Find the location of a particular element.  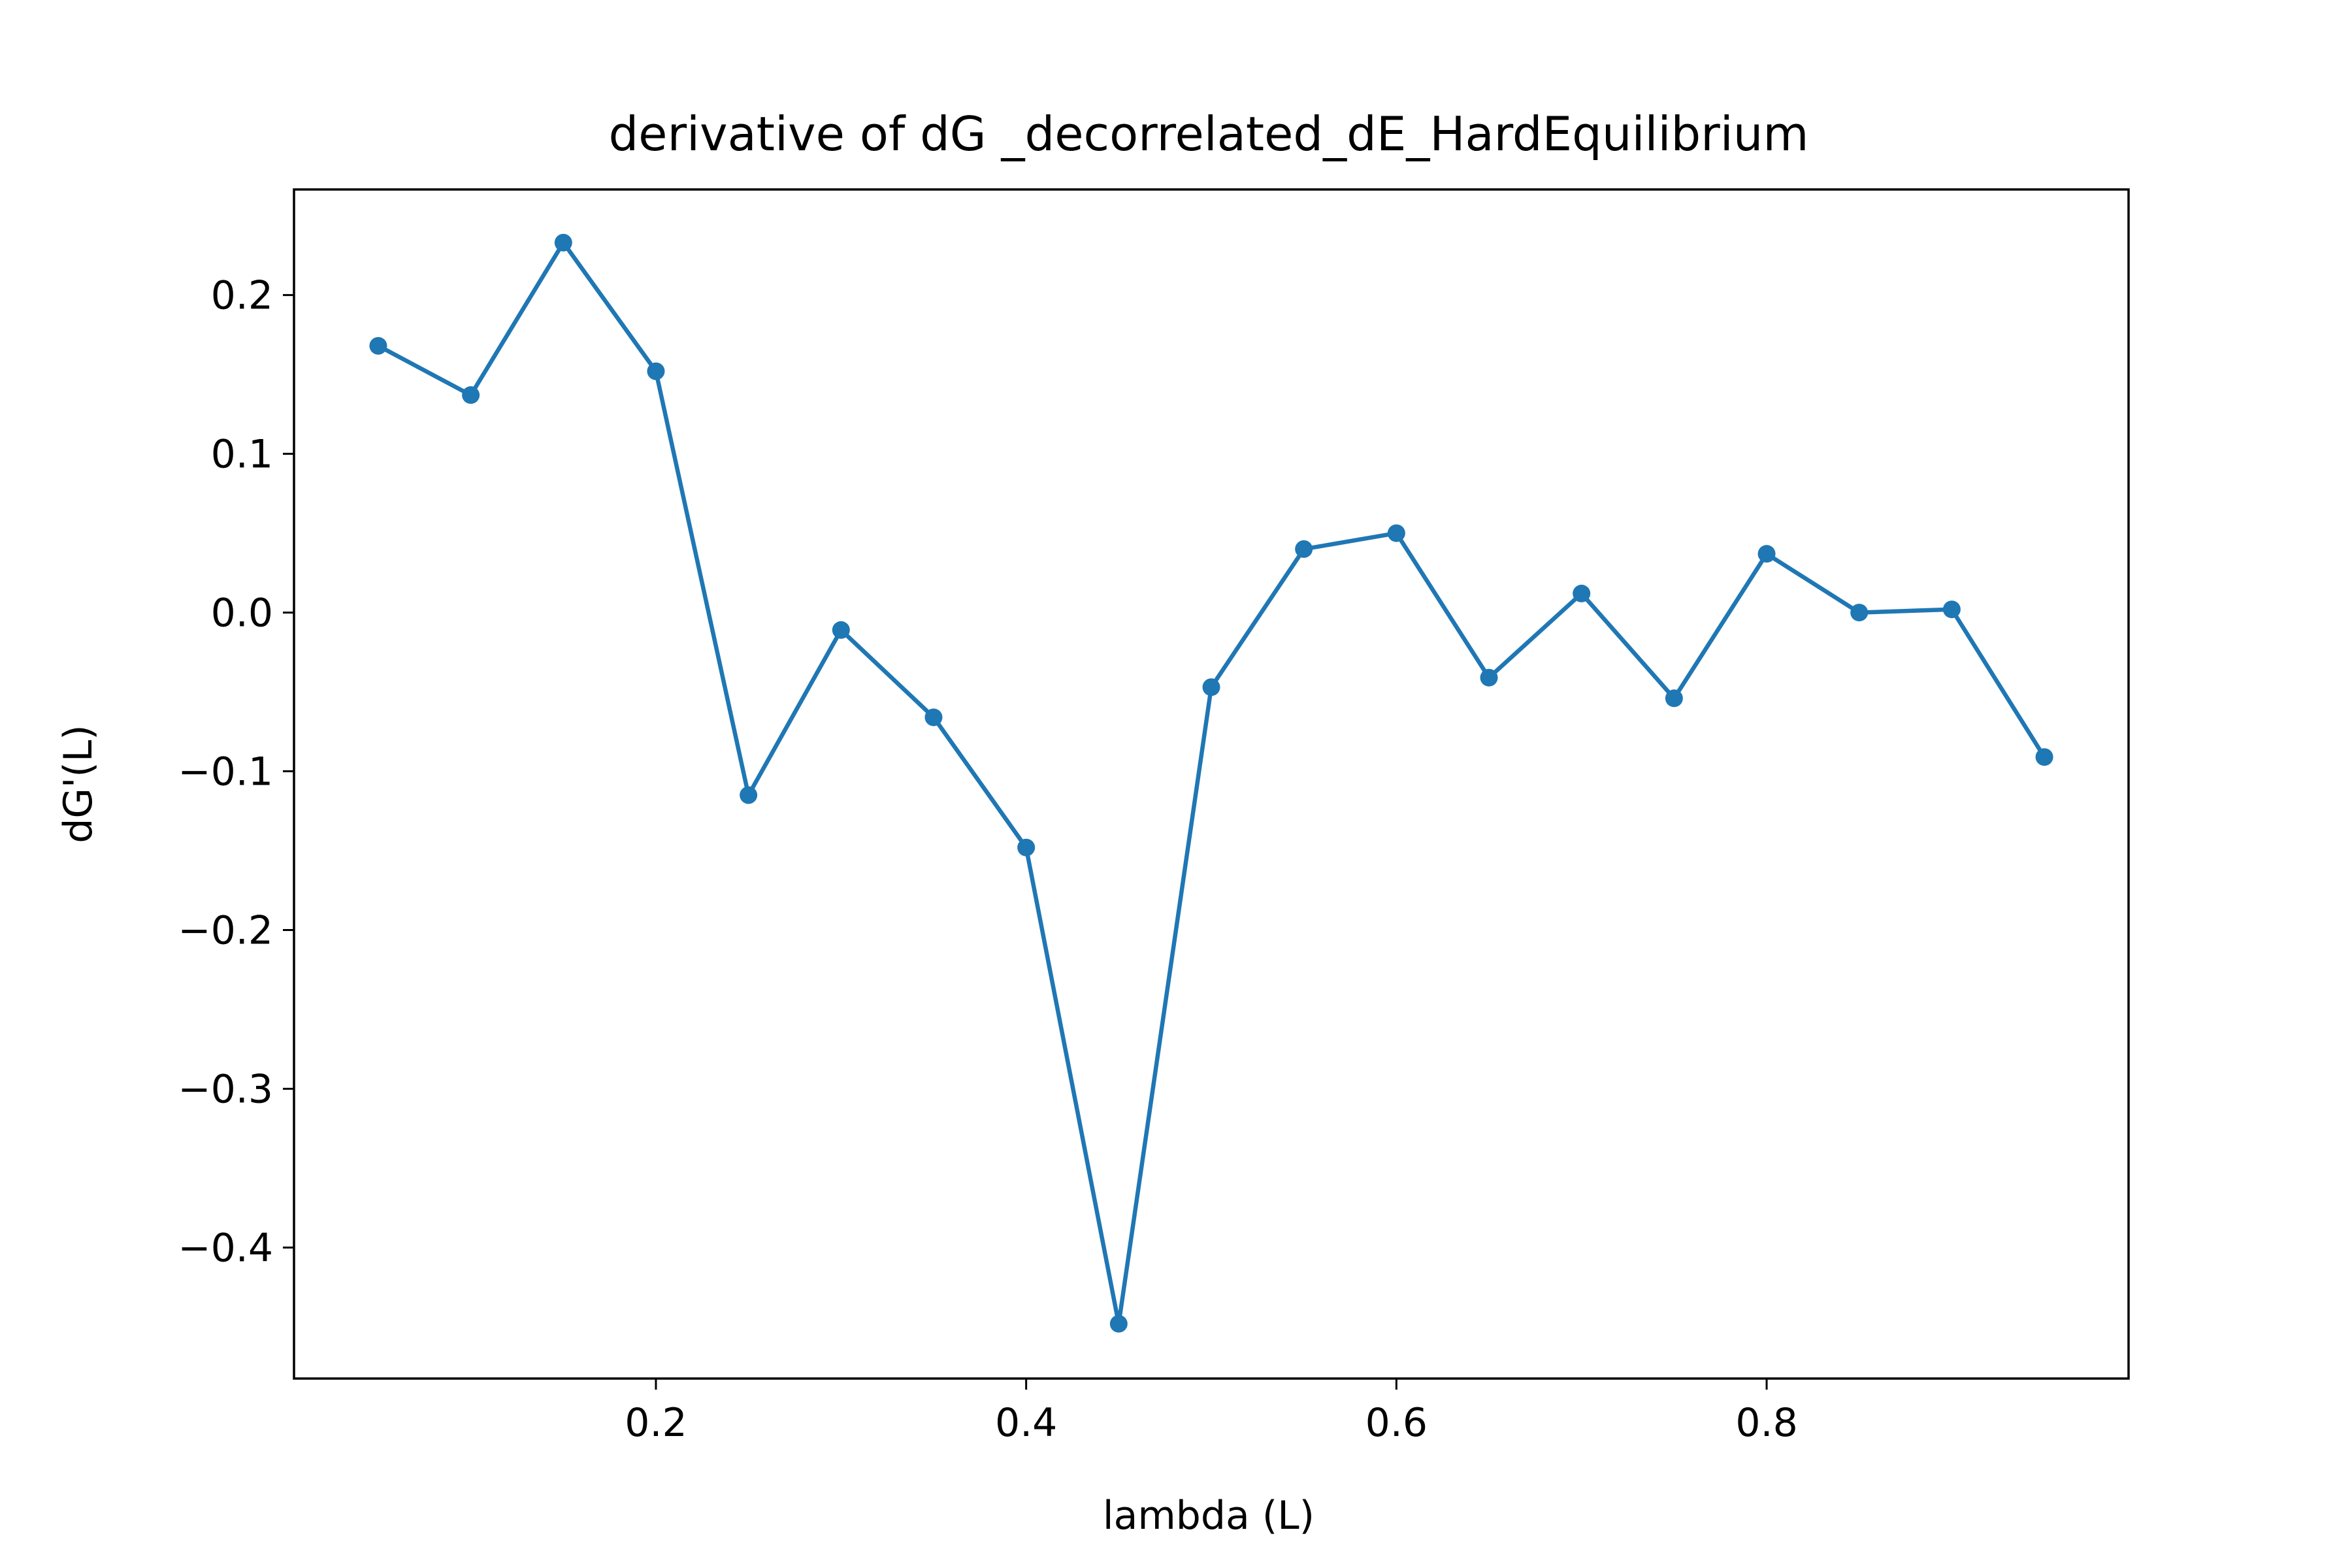

y-tick-label: −0.4 is located at coordinates (225, 1248).